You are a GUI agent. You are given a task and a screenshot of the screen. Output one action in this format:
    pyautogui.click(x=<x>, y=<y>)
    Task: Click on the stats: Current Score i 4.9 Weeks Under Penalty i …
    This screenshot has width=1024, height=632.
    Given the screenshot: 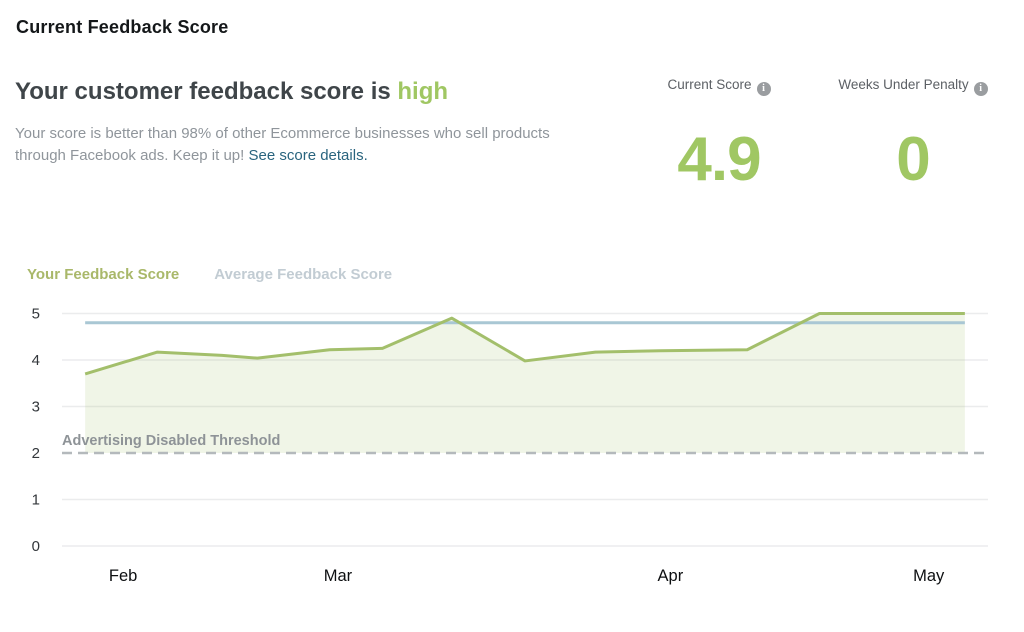 What is the action you would take?
    pyautogui.click(x=816, y=135)
    